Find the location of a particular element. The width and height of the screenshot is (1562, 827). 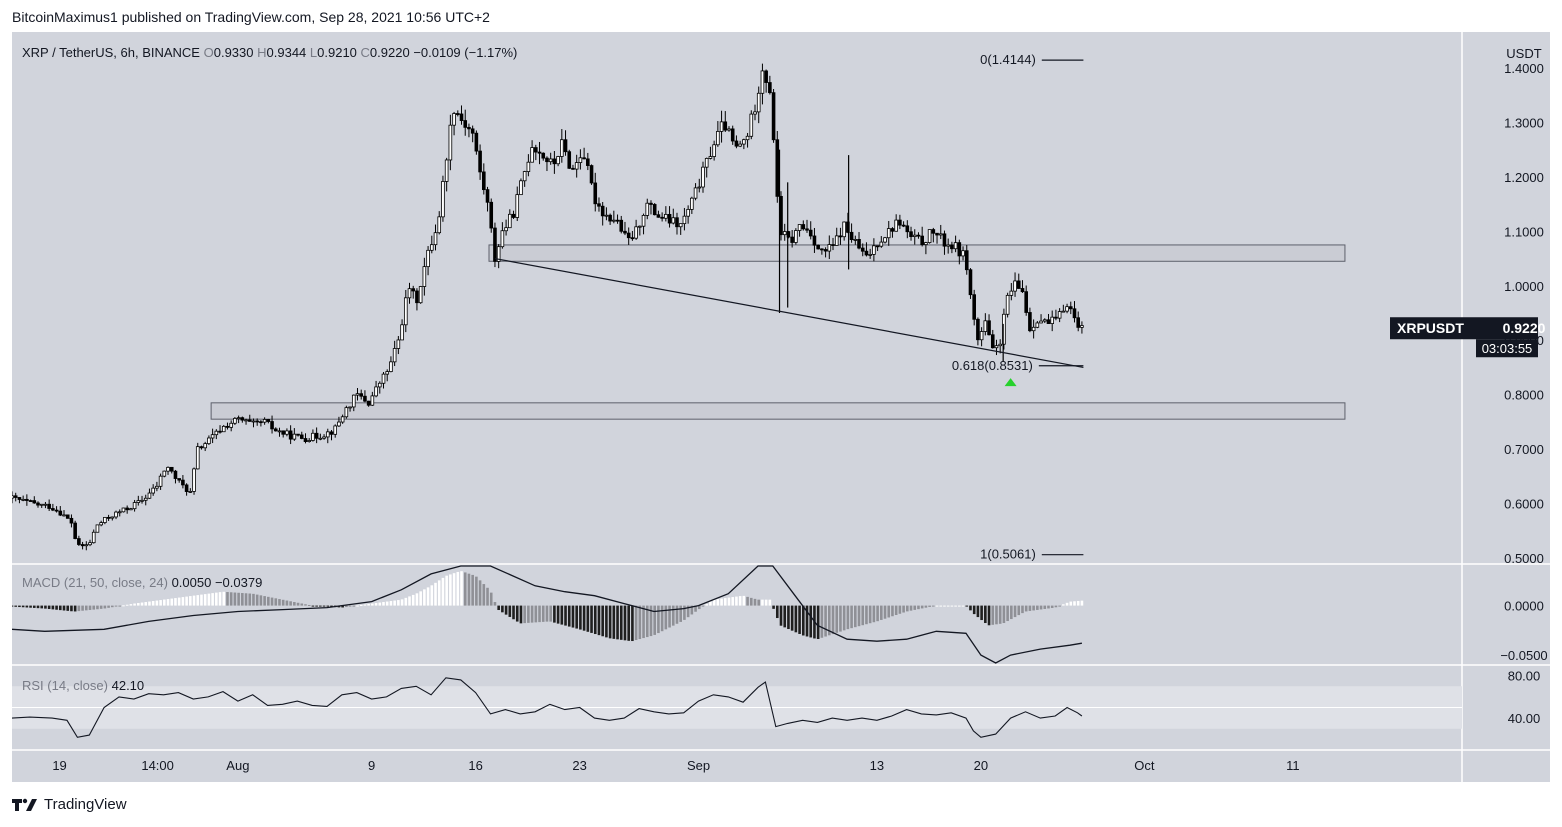

macd-pane is located at coordinates (548, 614).